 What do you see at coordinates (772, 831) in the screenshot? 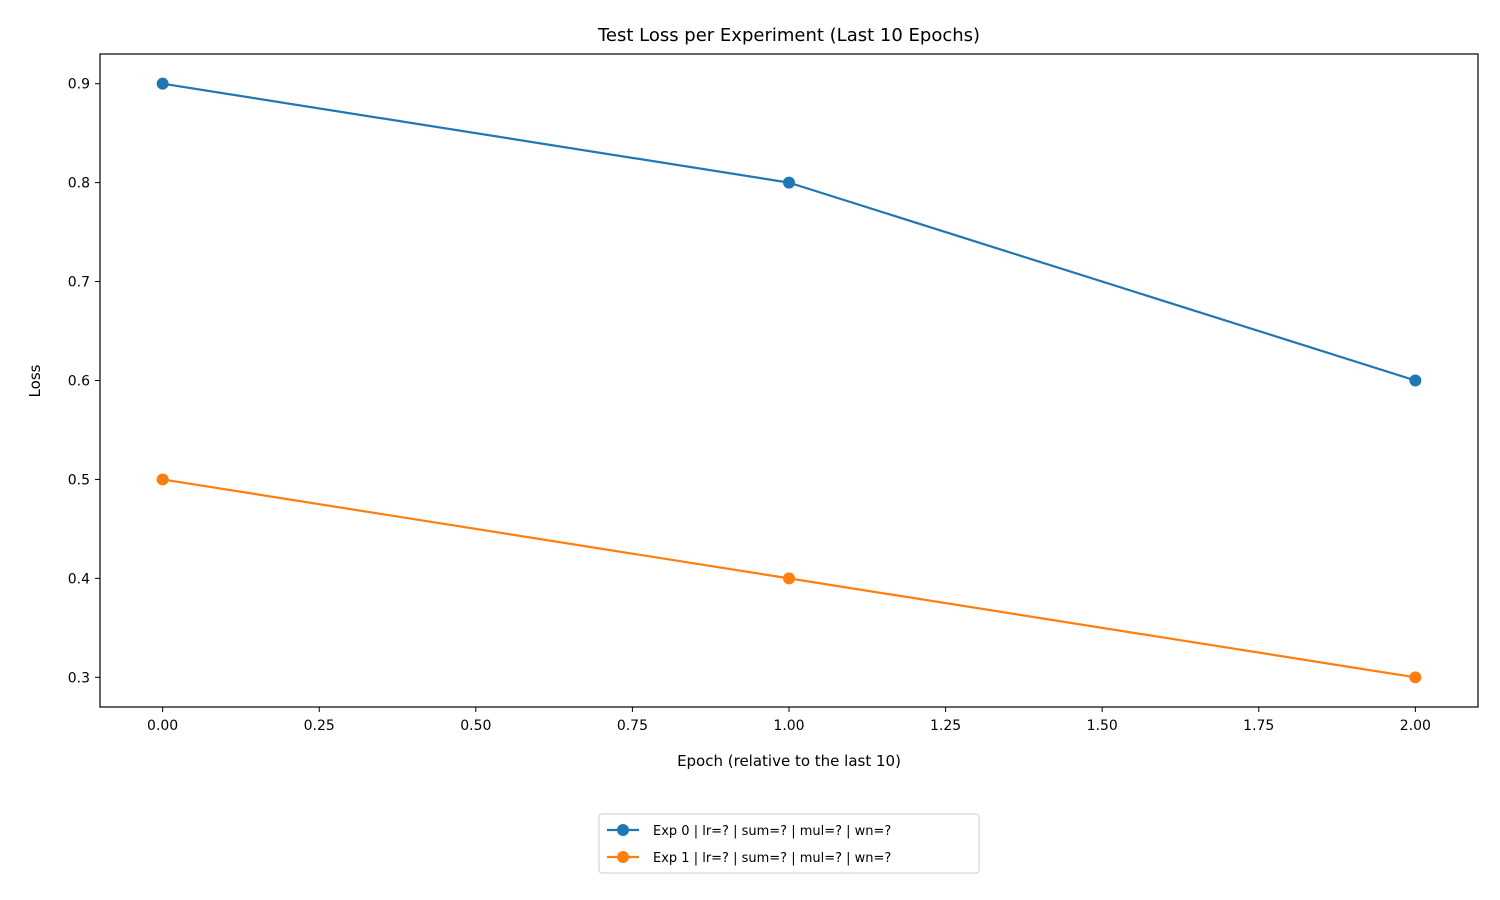
I see `legend-label-exp-0: Exp 0 | lr=? | sum=? | mul=? | wn=?` at bounding box center [772, 831].